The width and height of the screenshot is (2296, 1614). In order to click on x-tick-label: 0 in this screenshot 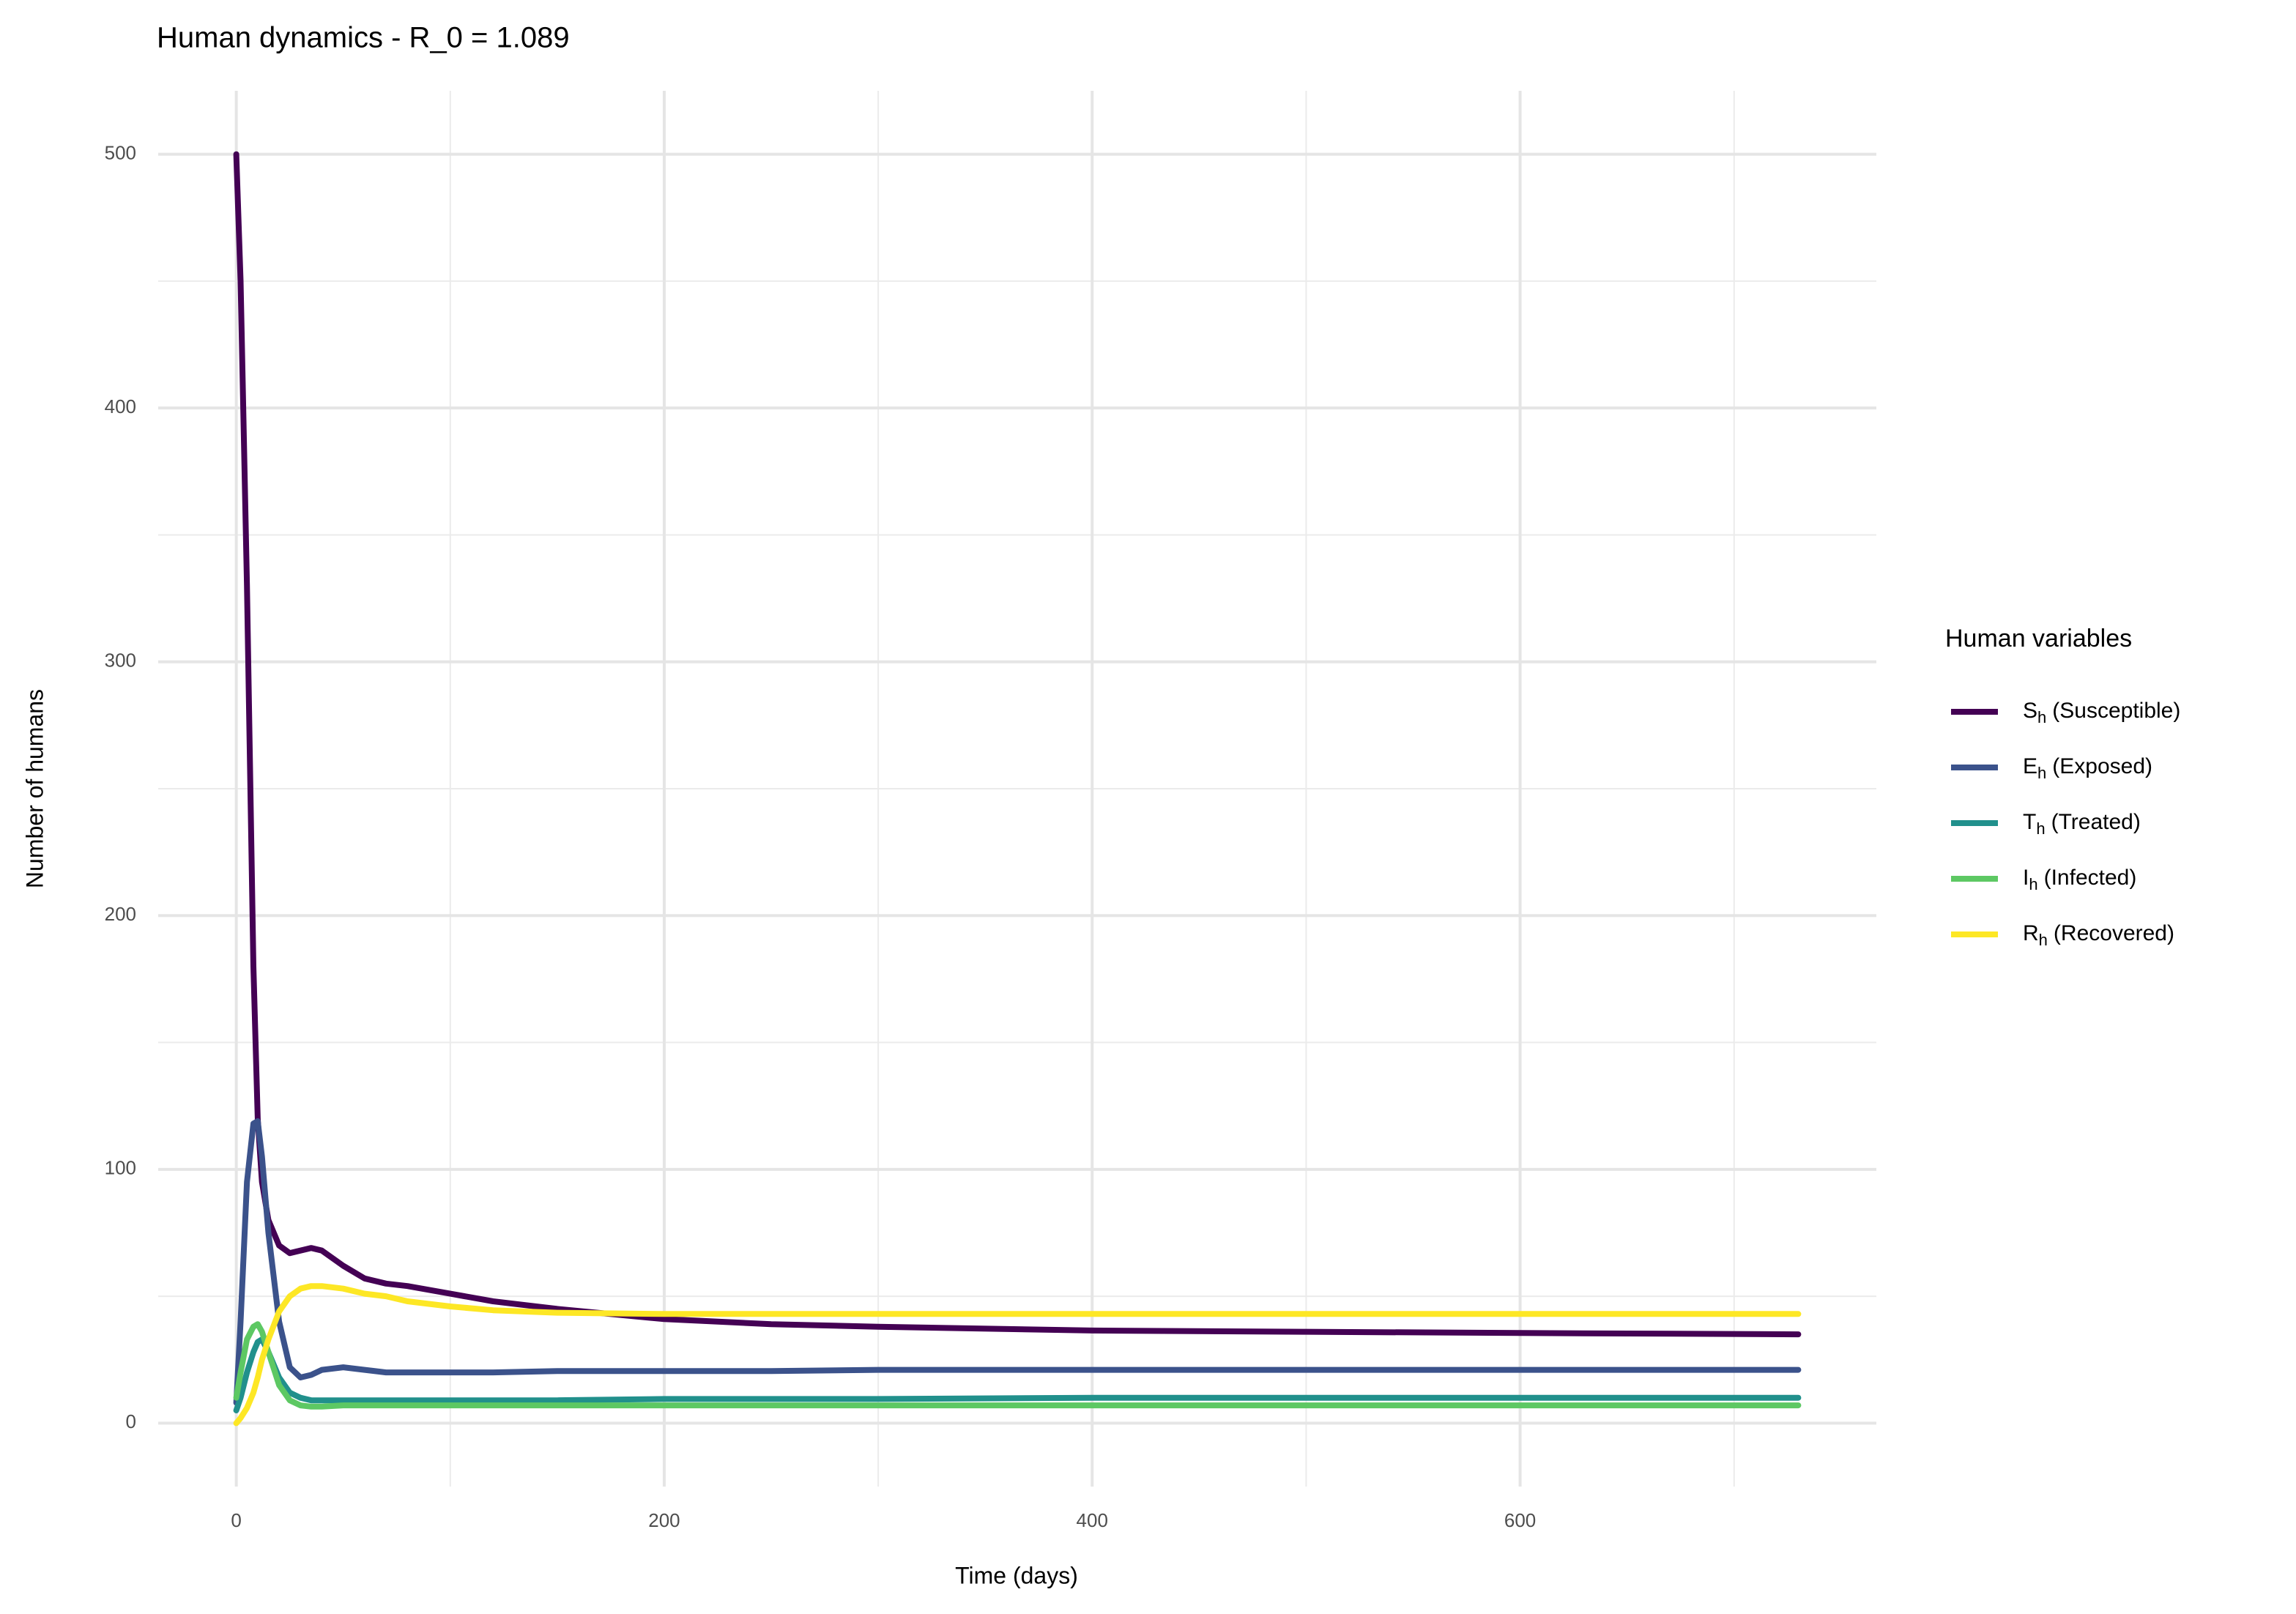, I will do `click(236, 1520)`.